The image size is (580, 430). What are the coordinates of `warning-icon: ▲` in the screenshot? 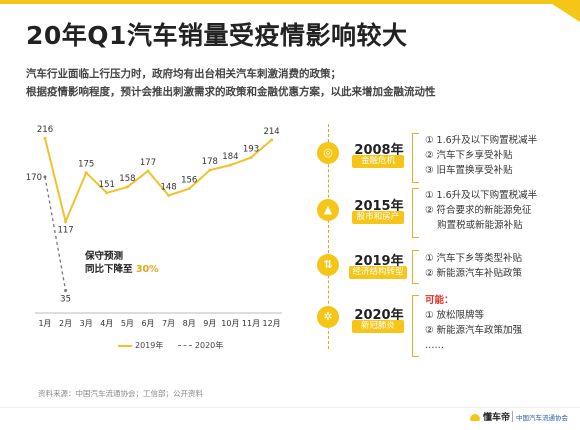 It's located at (328, 210).